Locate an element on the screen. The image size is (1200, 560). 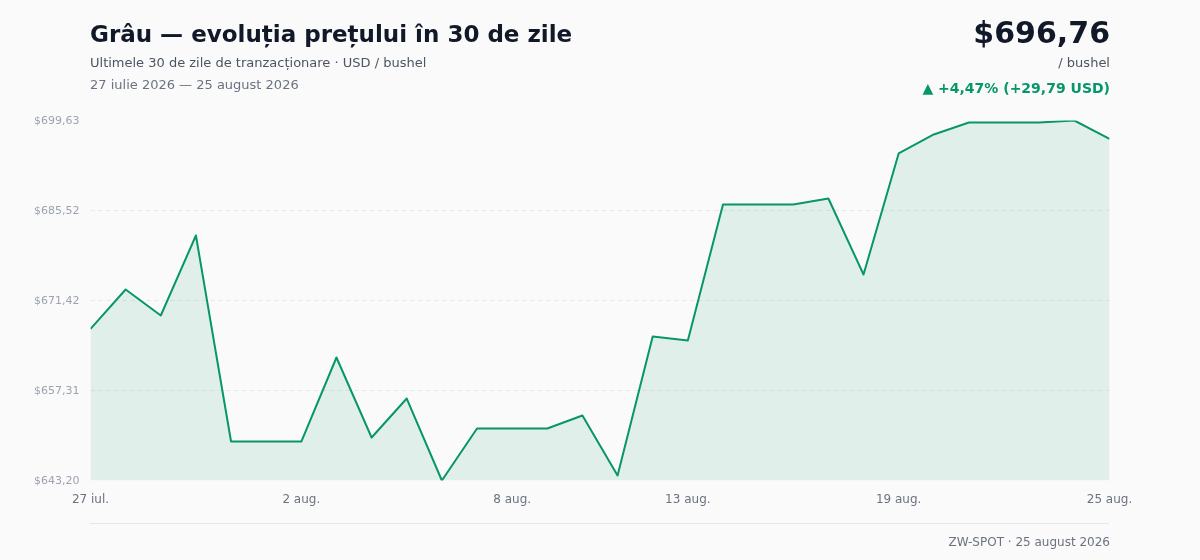
y-tick-label: $671,42 is located at coordinates (57, 300).